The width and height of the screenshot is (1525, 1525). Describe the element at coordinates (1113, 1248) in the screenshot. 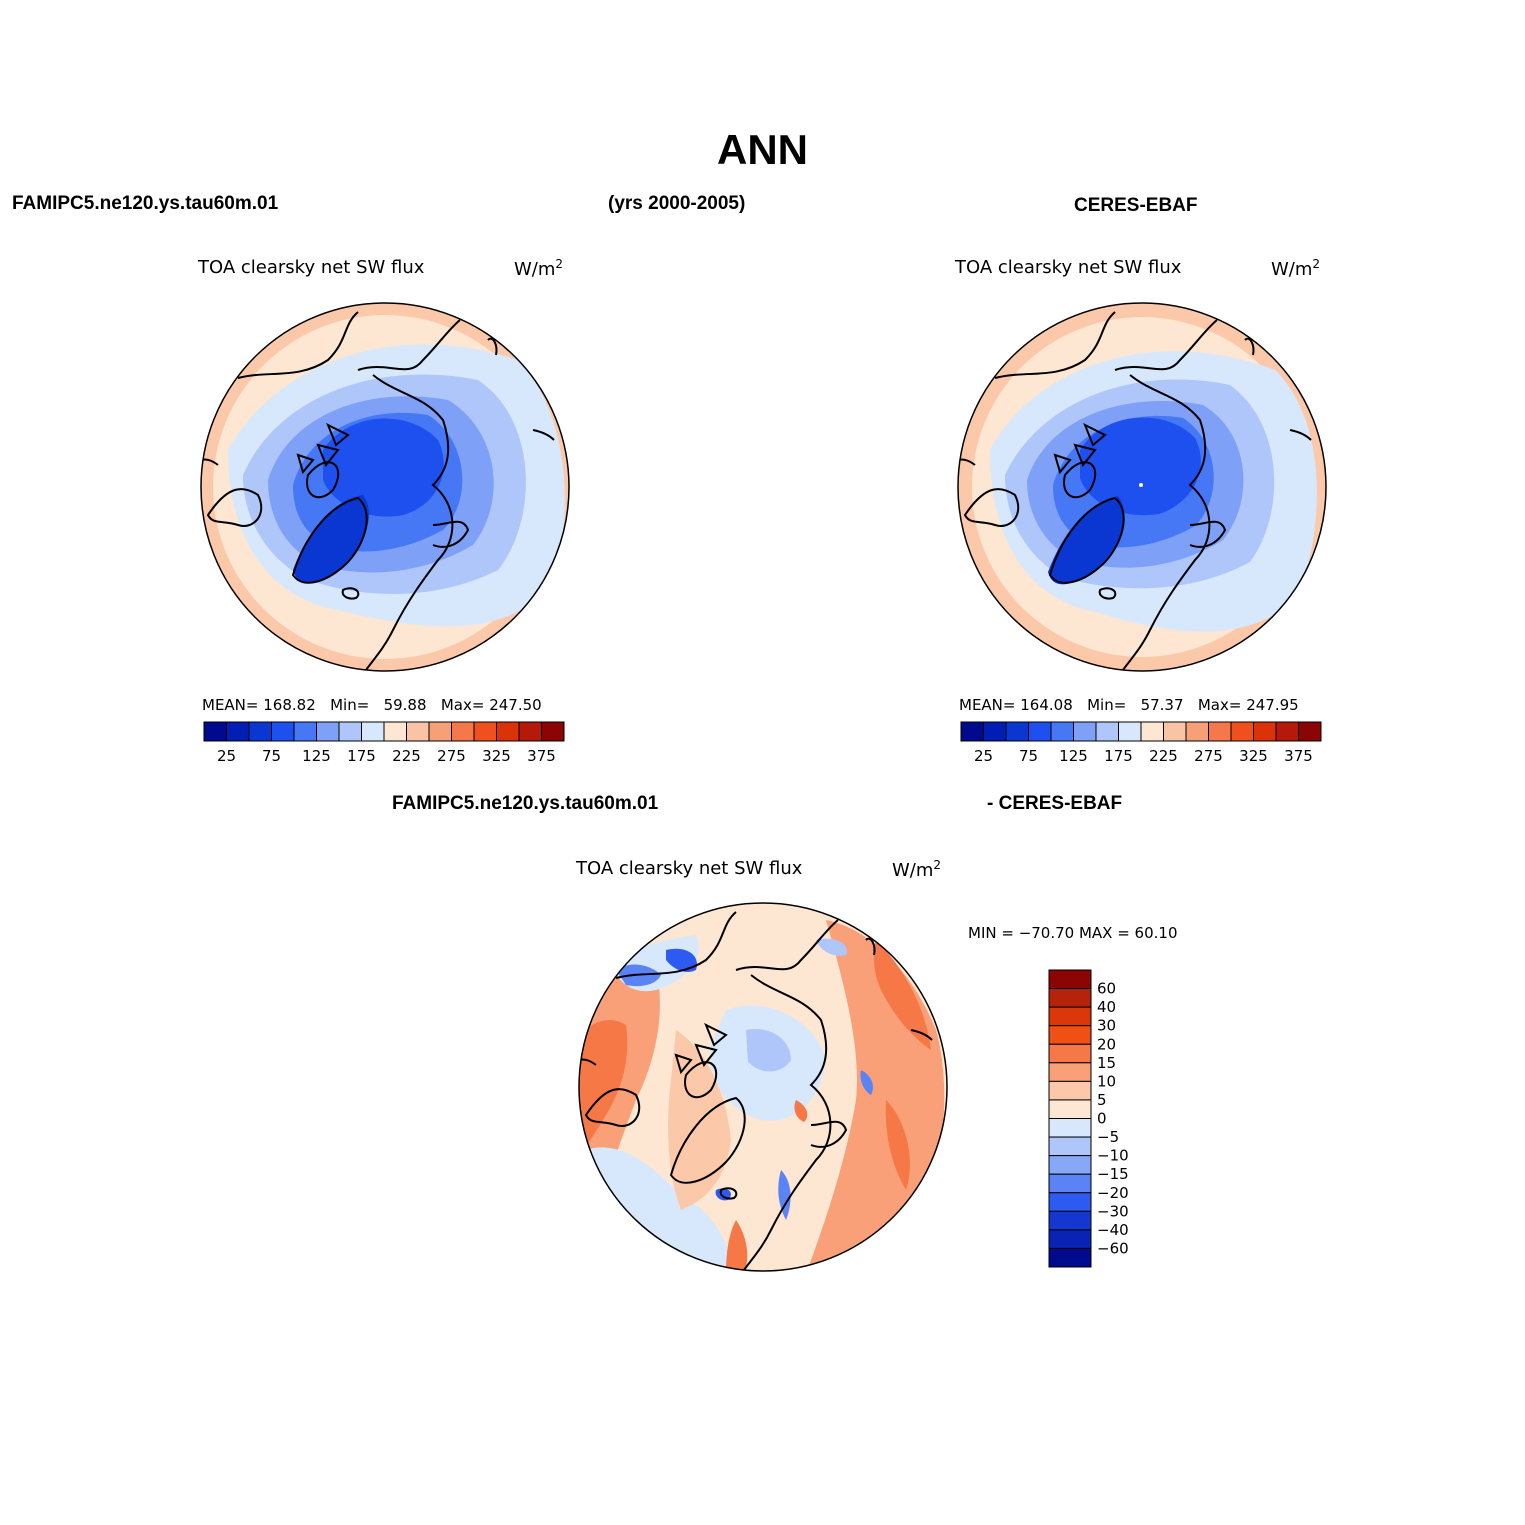

I see `difference-colorbar-tick-label: −60` at that location.